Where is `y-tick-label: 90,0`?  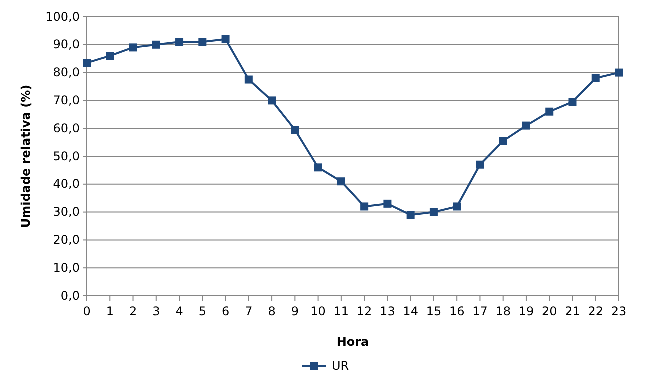 y-tick-label: 90,0 is located at coordinates (66, 45).